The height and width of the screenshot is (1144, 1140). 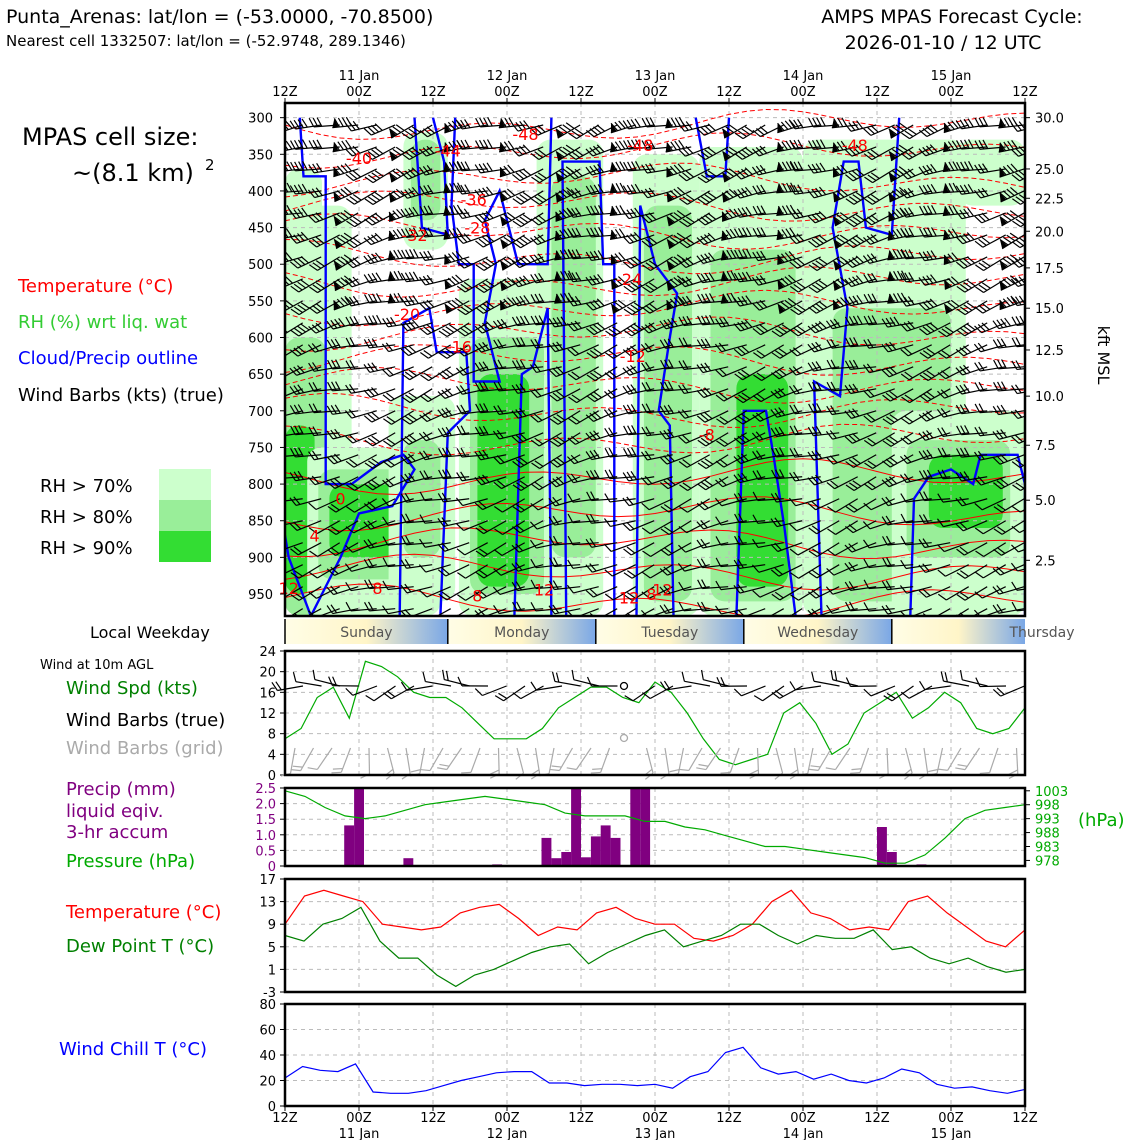 What do you see at coordinates (210, 165) in the screenshot?
I see `cell-size-exponent: 2` at bounding box center [210, 165].